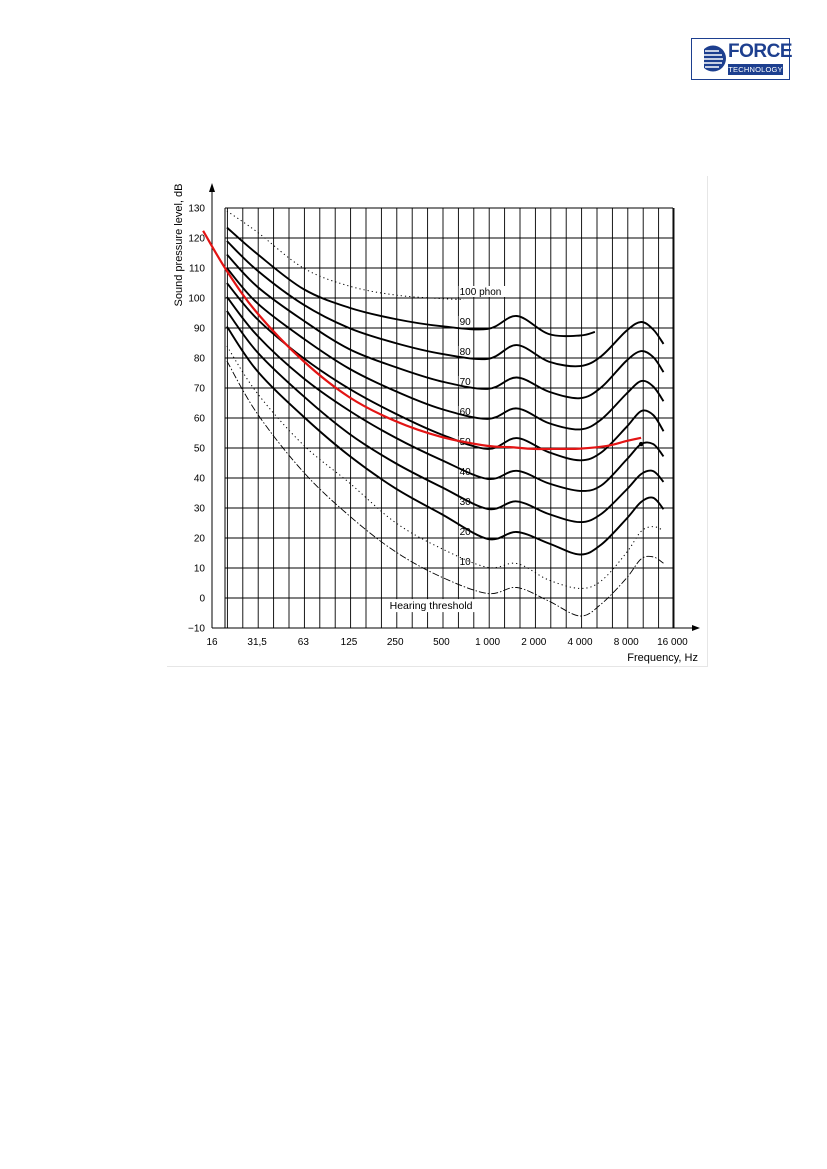  What do you see at coordinates (197, 269) in the screenshot?
I see `y-tick-label: 110` at bounding box center [197, 269].